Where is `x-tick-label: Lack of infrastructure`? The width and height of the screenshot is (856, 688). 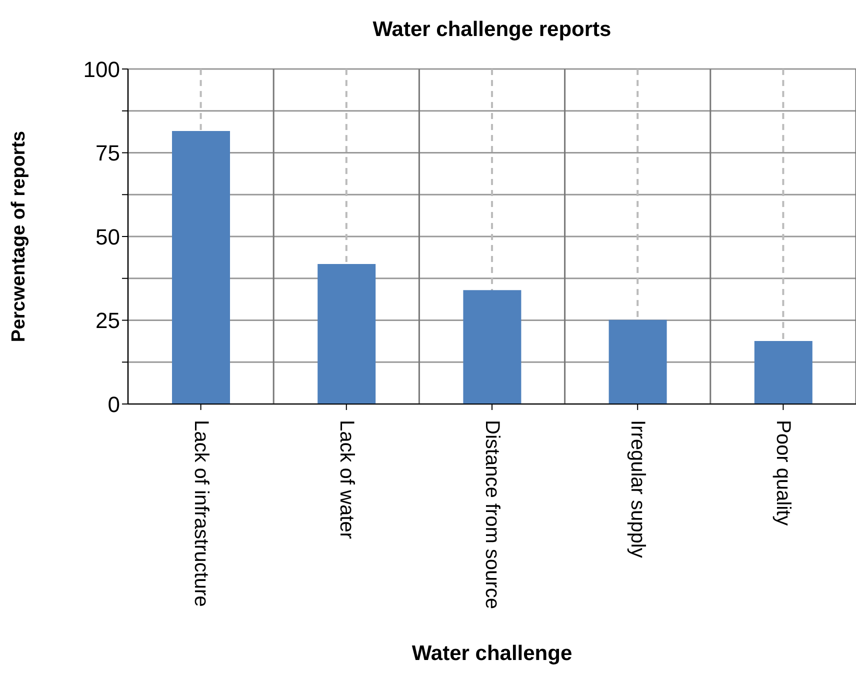
x-tick-label: Lack of infrastructure is located at coordinates (201, 513).